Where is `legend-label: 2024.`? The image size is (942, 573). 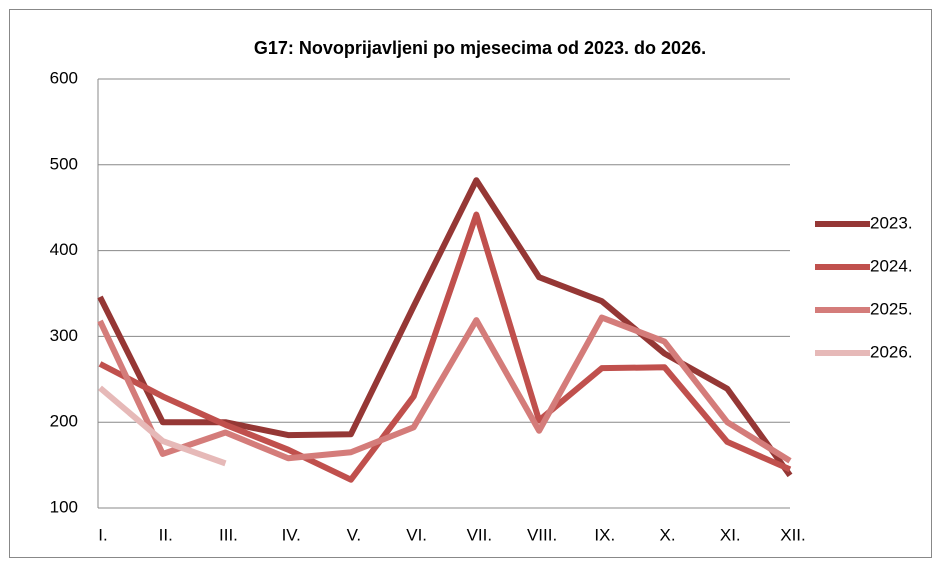
legend-label: 2024. is located at coordinates (891, 265).